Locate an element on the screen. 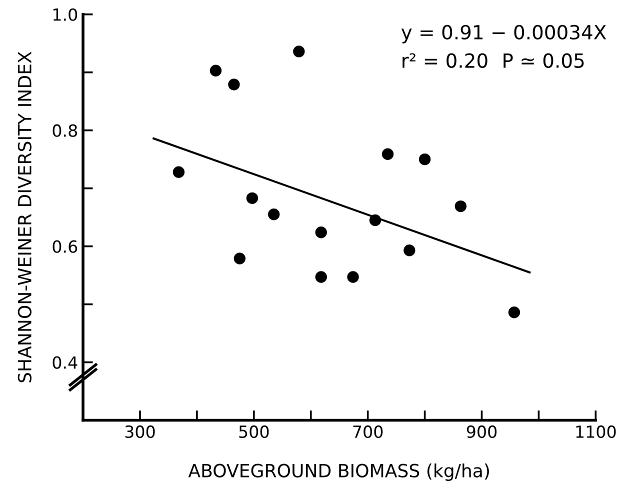 This screenshot has height=495, width=629. y-tick-label: 0.4 is located at coordinates (65, 362).